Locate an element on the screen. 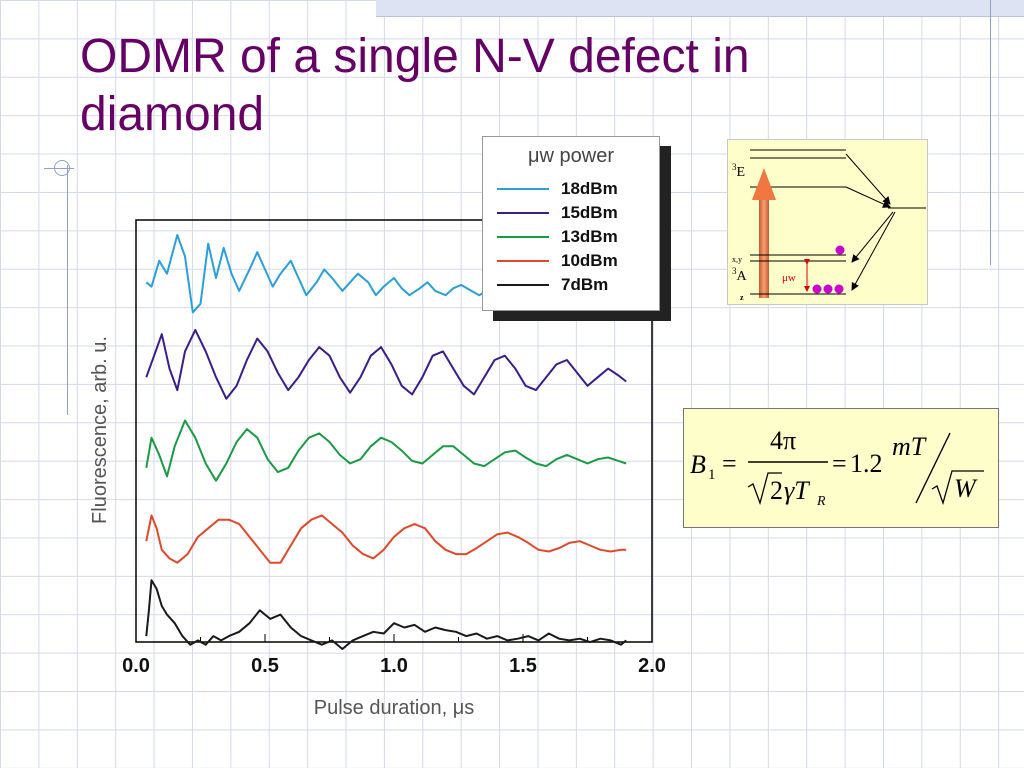  ground-state-label: 3A is located at coordinates (740, 275).